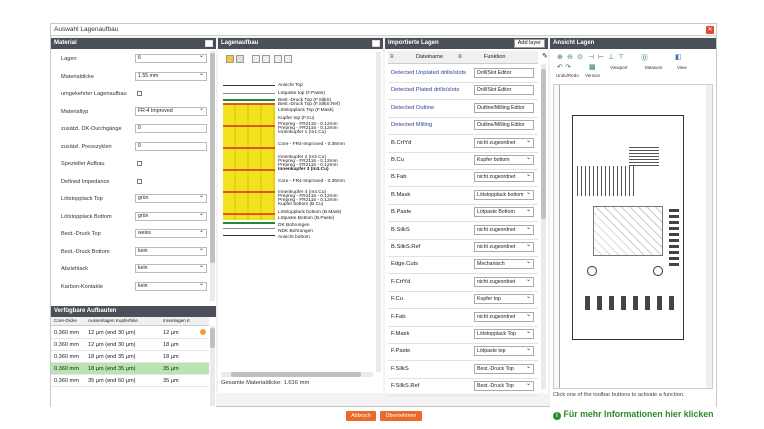  I want to click on buildups-scrollbar, so click(212, 366).